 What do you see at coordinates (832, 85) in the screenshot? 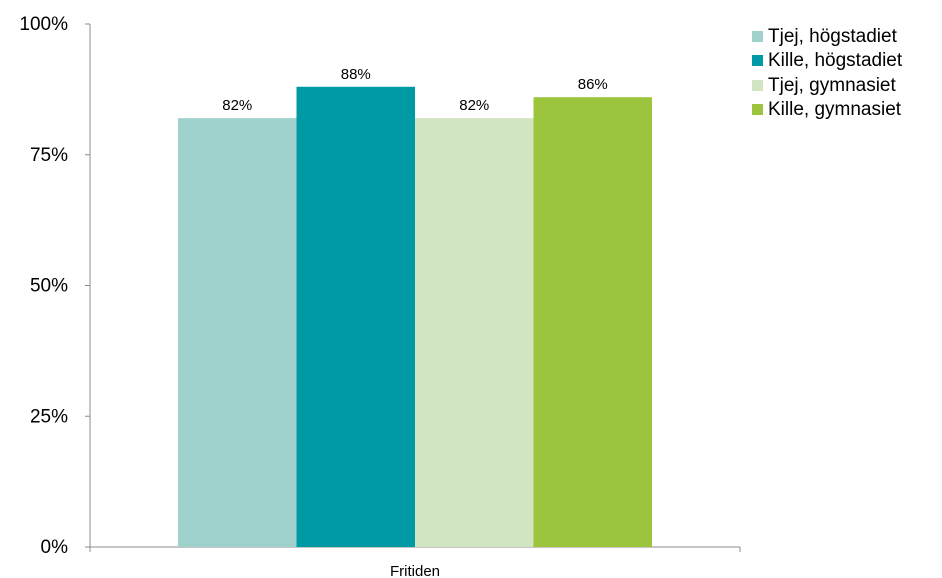
I see `legend-label: Tjej, gymnasiet` at bounding box center [832, 85].